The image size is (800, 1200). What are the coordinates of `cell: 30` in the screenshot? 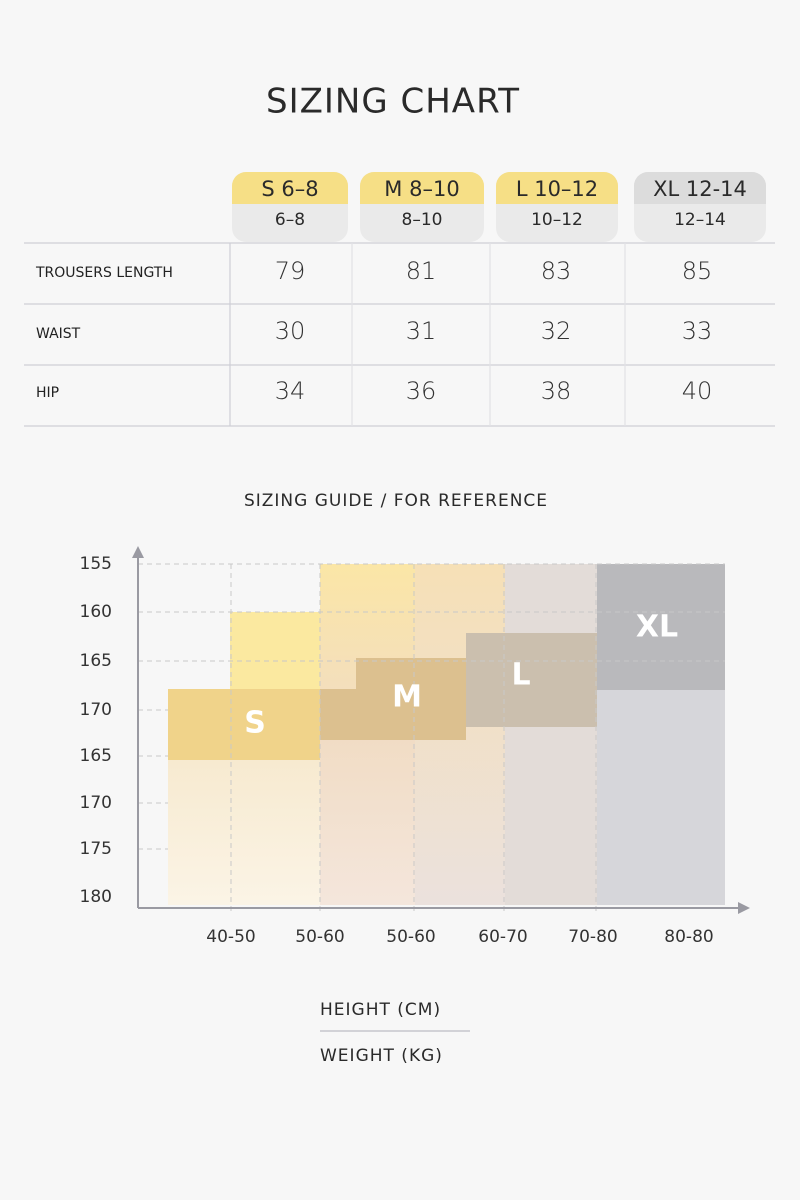 It's located at (290, 331).